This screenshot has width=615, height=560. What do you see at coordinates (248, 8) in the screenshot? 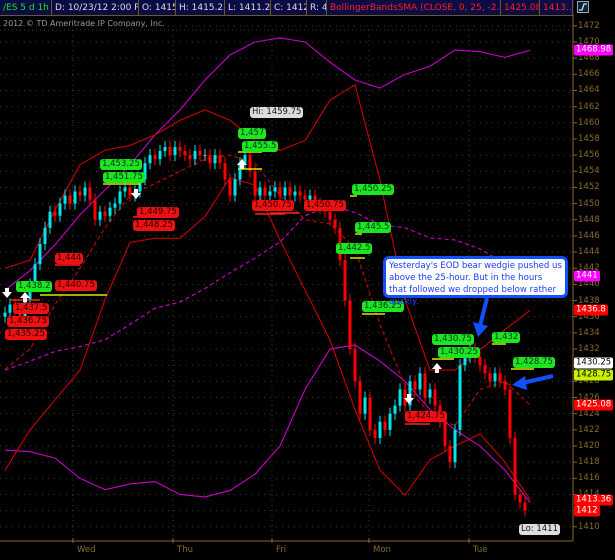
I see `low-value: L: 1411.25` at bounding box center [248, 8].